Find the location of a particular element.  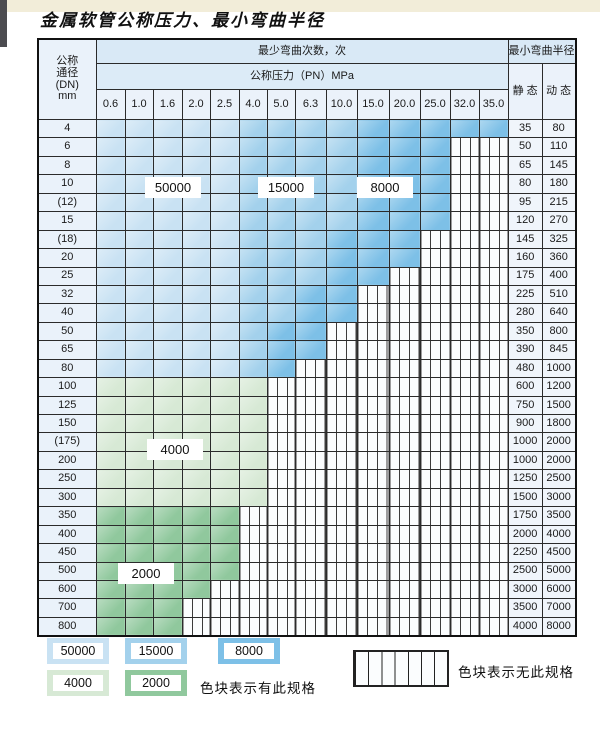

table-row-dn-400: 400 2000 4000 is located at coordinates (307, 534).